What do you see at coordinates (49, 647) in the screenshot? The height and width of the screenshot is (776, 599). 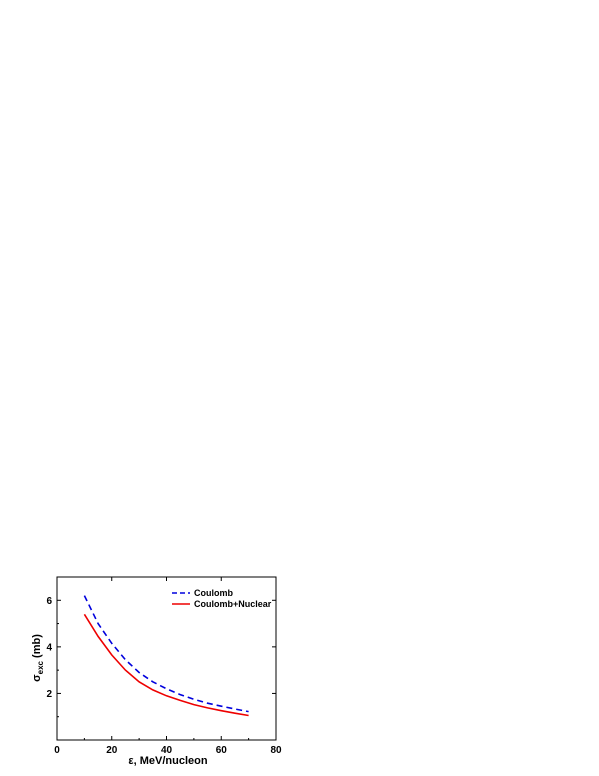 I see `y-tick-label: 4` at bounding box center [49, 647].